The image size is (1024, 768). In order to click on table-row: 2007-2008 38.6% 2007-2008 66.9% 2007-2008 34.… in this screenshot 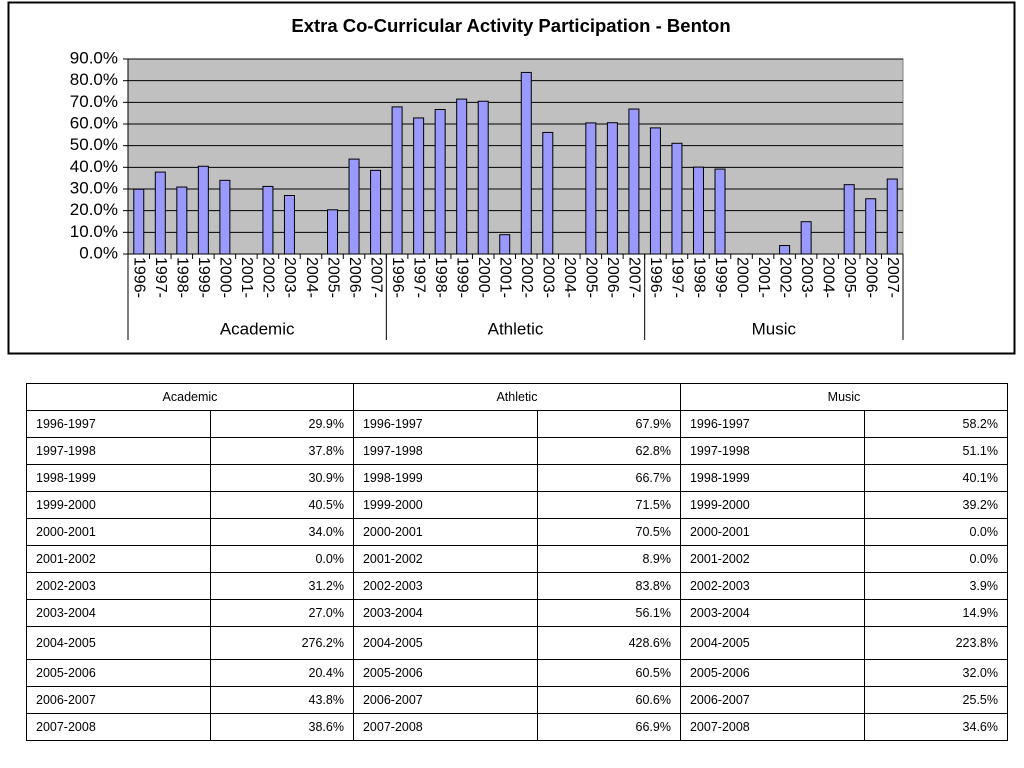, I will do `click(517, 727)`.